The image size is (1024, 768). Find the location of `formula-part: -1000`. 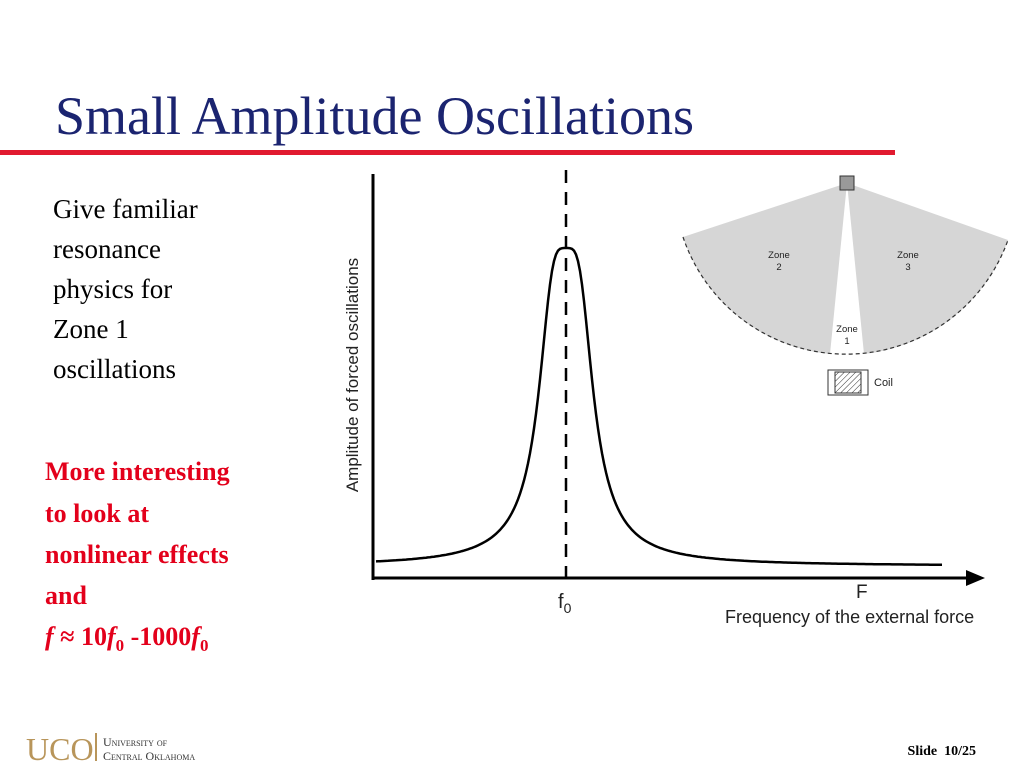

formula-part: -1000 is located at coordinates (157, 636).